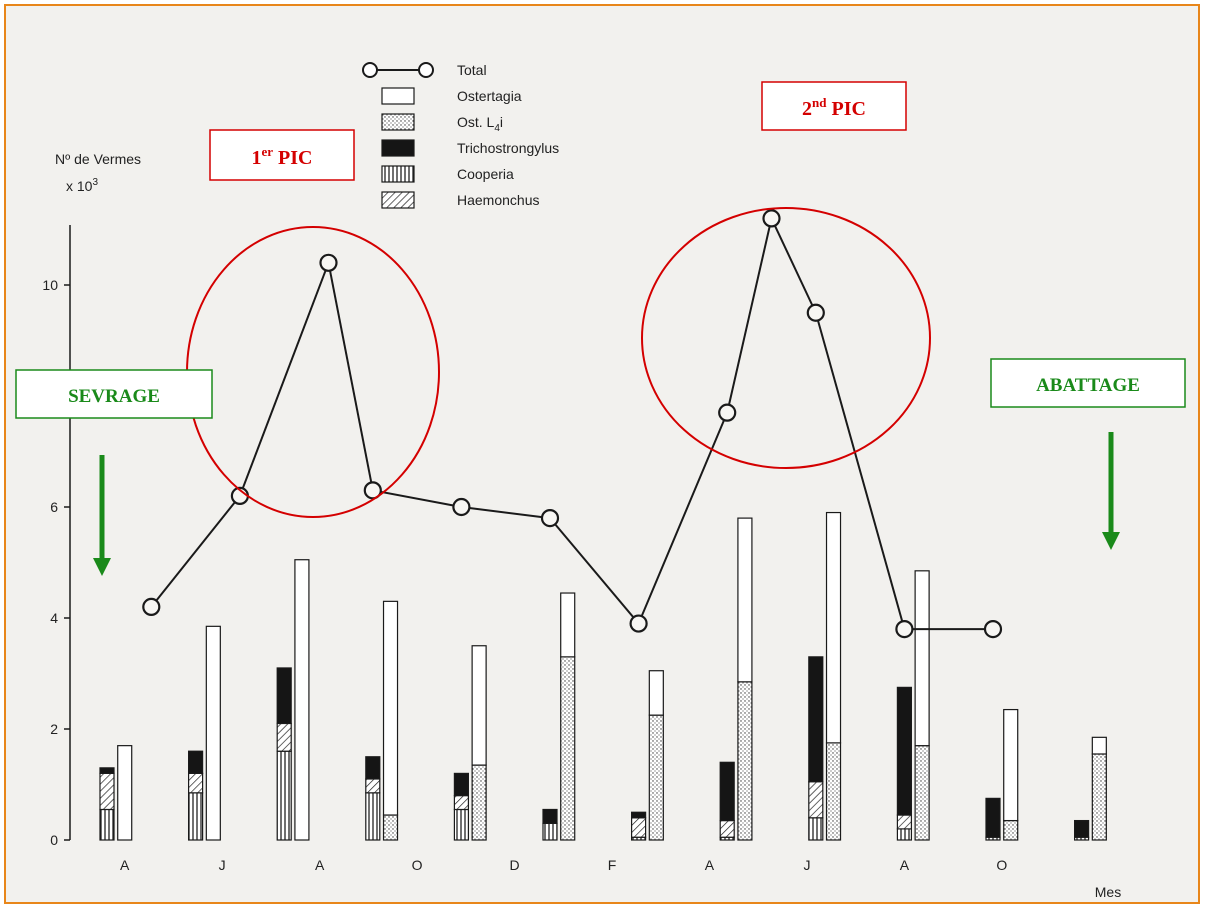 The image size is (1206, 910). I want to click on y-tick-label: 6, so click(54, 507).